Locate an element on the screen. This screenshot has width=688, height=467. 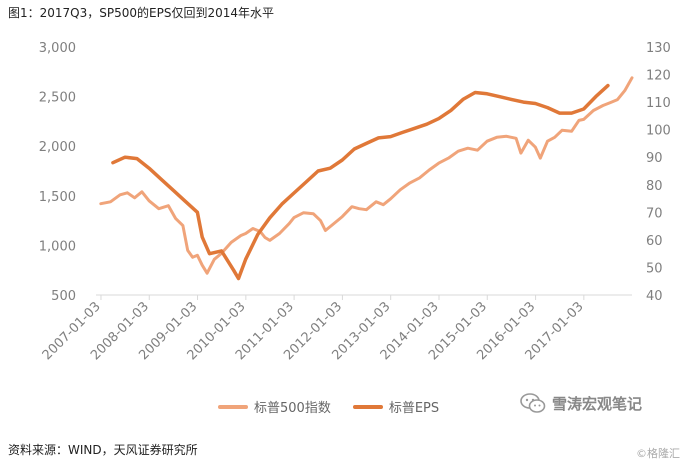
wechat-icon is located at coordinates (533, 403).